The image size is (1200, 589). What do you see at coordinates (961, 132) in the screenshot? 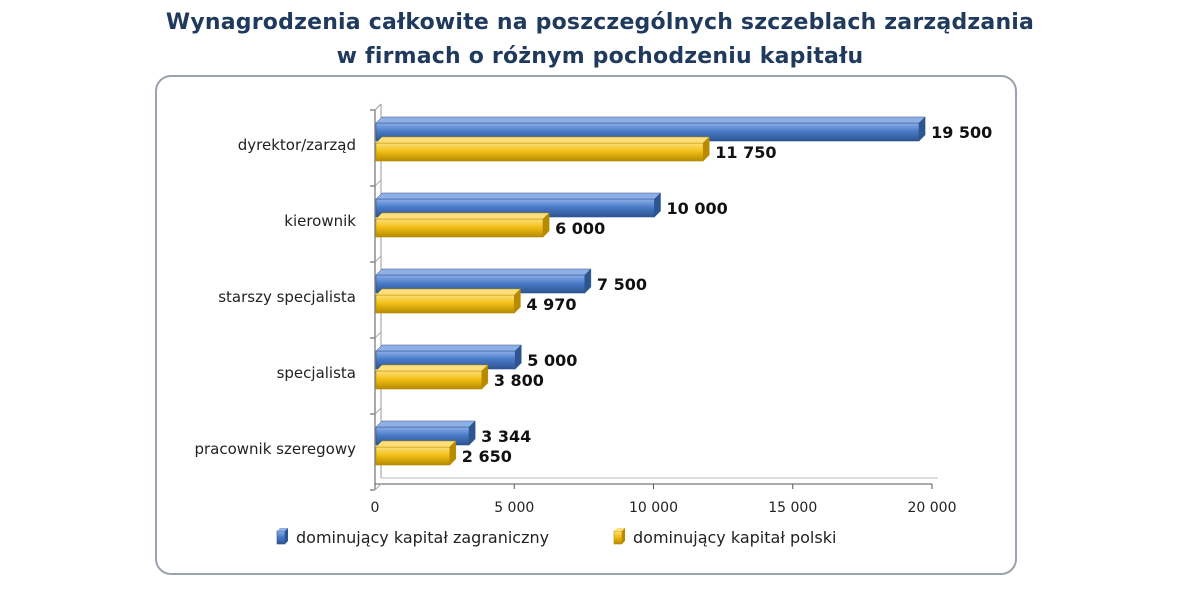
I see `data-label: 19 500` at bounding box center [961, 132].